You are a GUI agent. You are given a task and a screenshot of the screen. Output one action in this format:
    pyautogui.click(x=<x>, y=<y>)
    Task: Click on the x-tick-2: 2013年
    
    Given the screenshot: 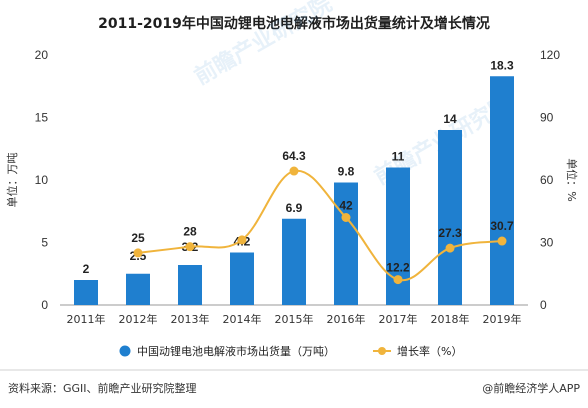 What is the action you would take?
    pyautogui.click(x=190, y=319)
    